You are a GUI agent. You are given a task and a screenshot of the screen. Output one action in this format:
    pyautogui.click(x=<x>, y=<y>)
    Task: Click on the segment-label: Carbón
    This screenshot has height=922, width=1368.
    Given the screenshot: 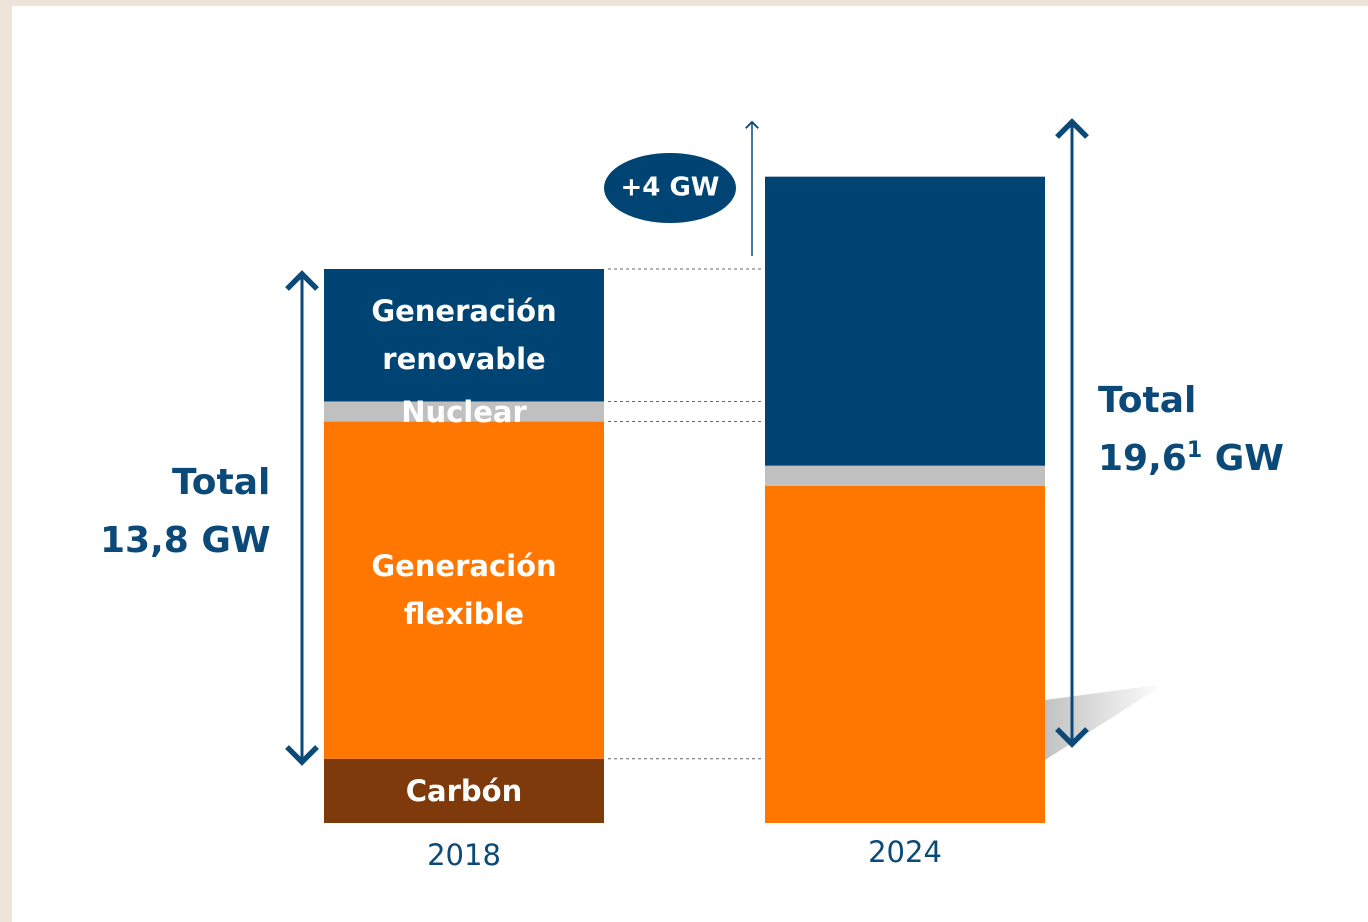 What is the action you would take?
    pyautogui.click(x=464, y=790)
    